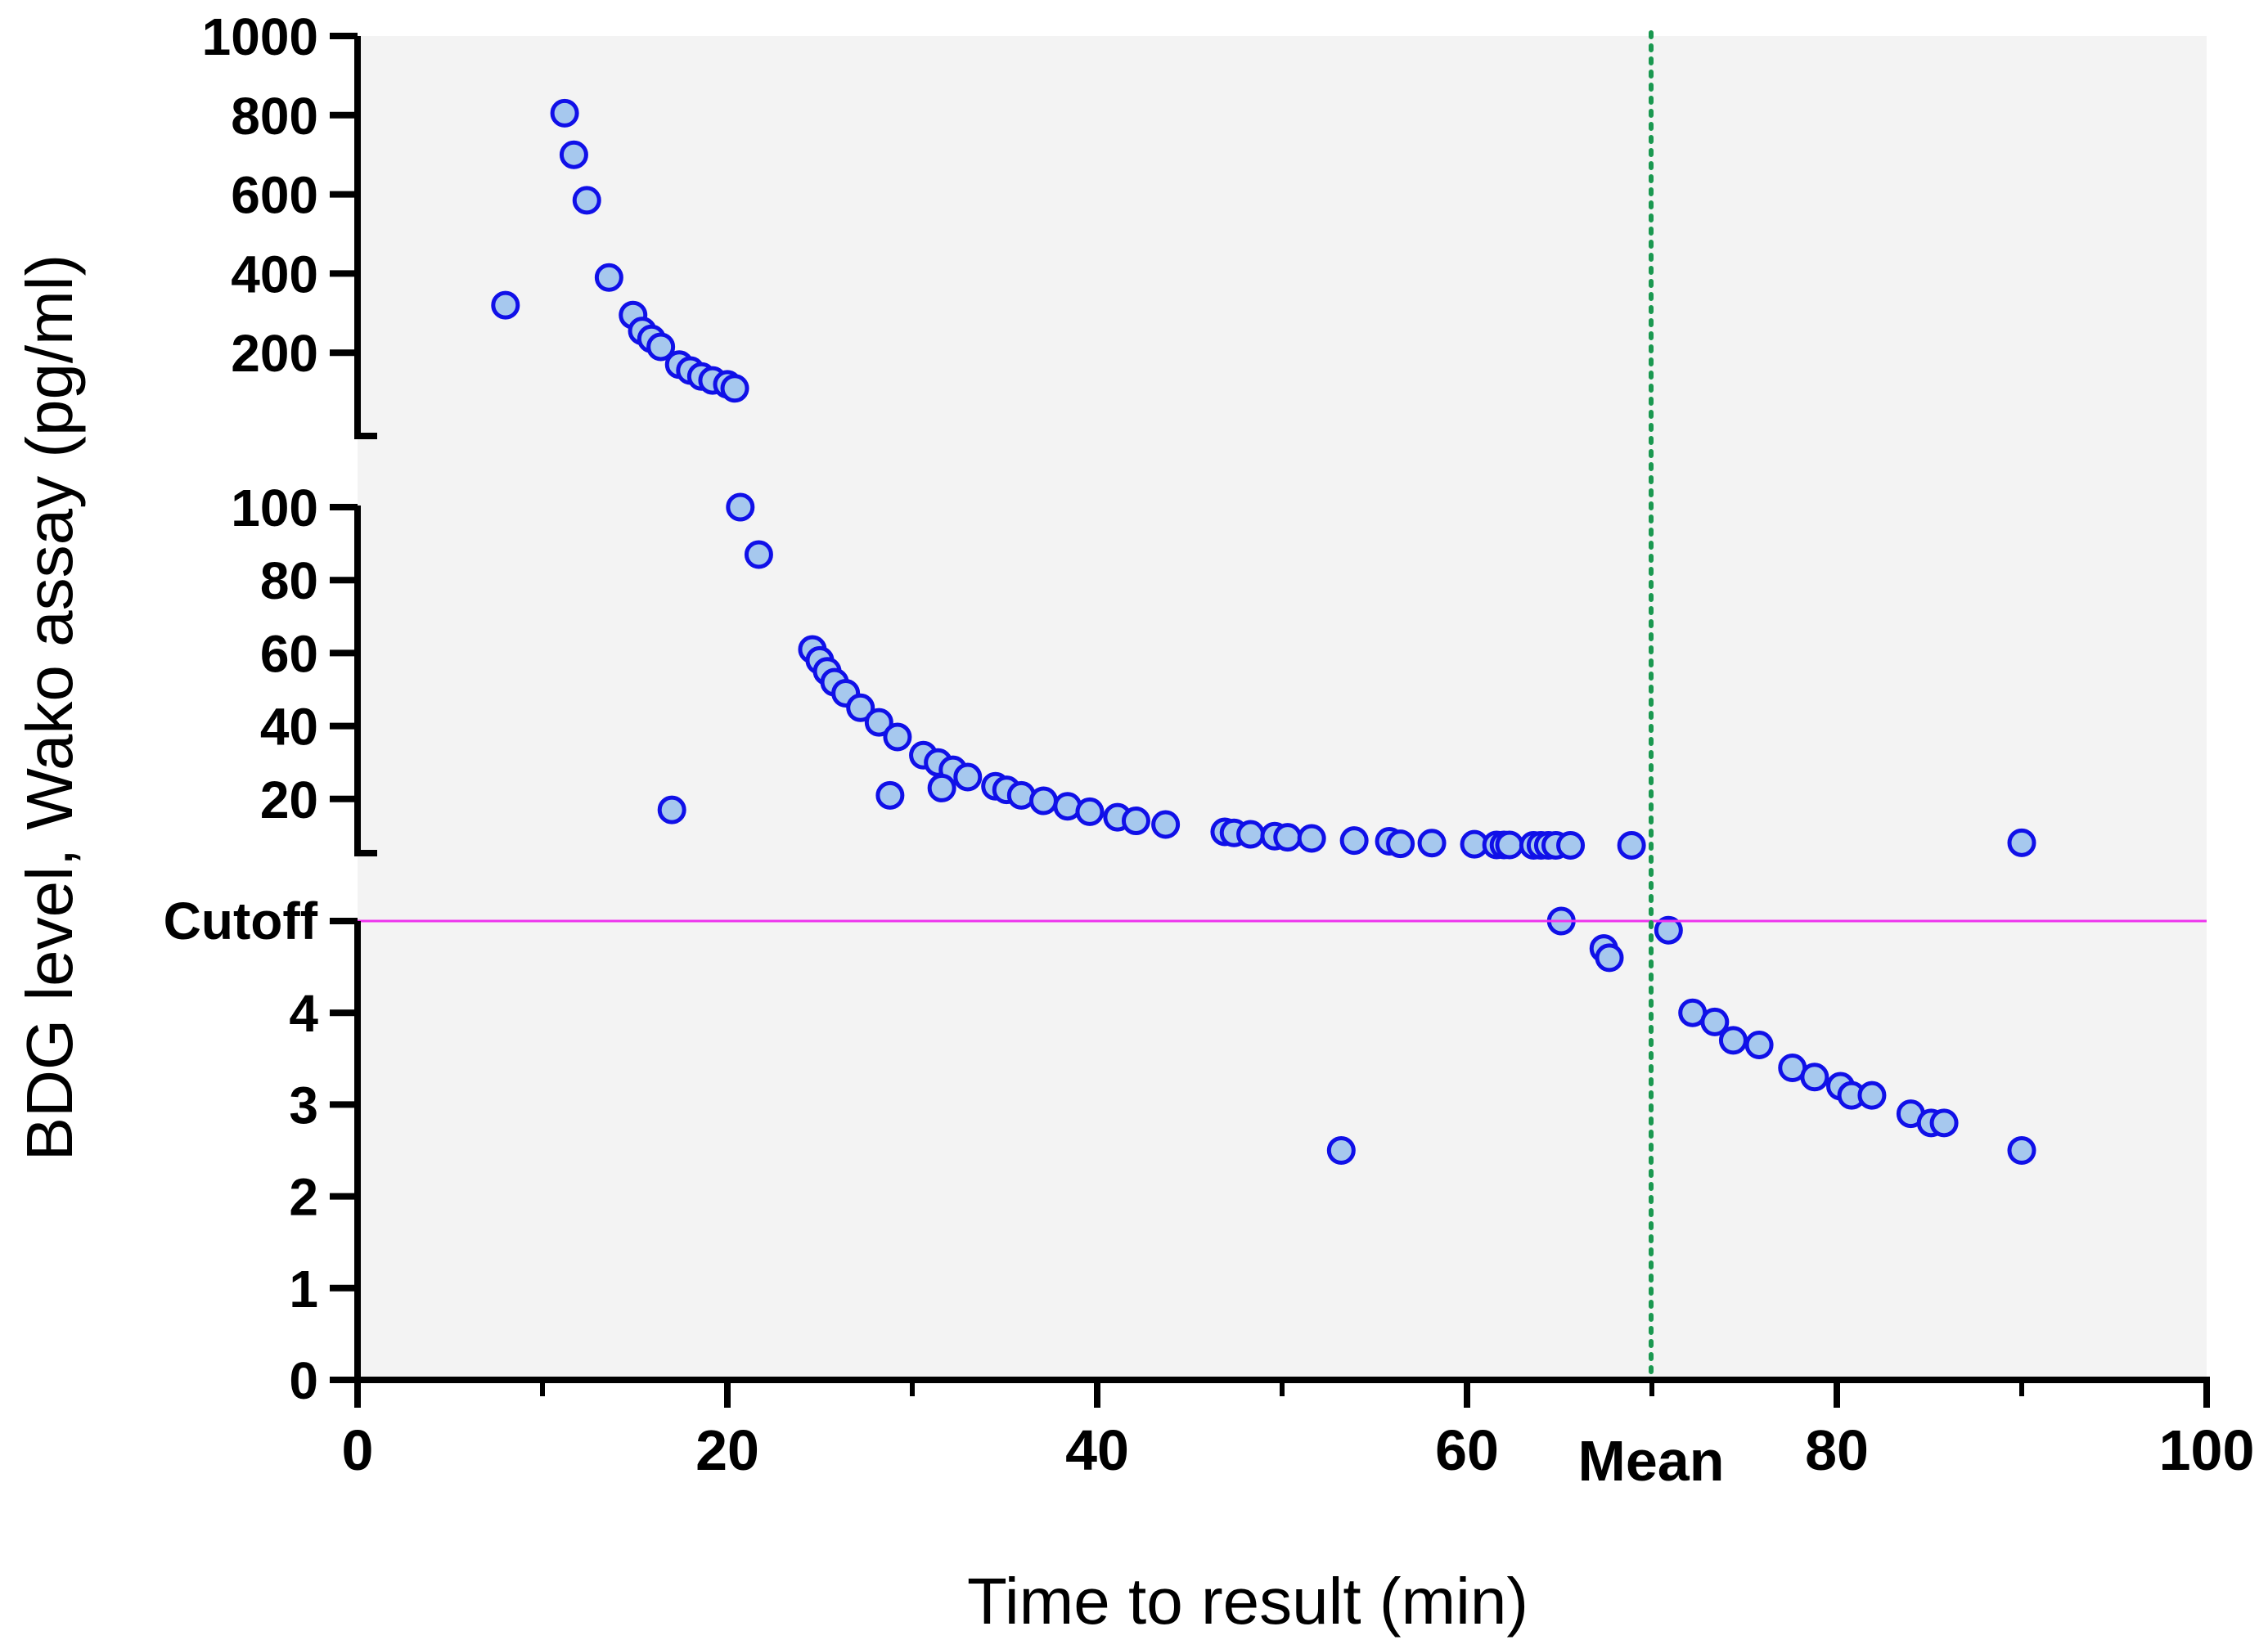  What do you see at coordinates (304, 1380) in the screenshot?
I see `y-tick-label: 0` at bounding box center [304, 1380].